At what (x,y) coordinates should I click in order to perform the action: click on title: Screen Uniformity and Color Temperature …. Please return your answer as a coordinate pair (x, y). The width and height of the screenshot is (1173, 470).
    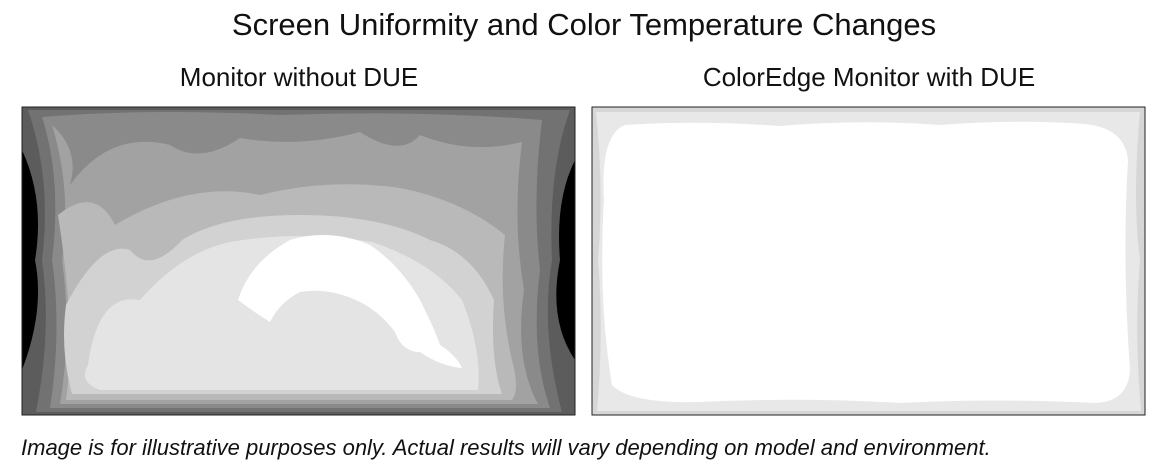
    Looking at the image, I should click on (584, 24).